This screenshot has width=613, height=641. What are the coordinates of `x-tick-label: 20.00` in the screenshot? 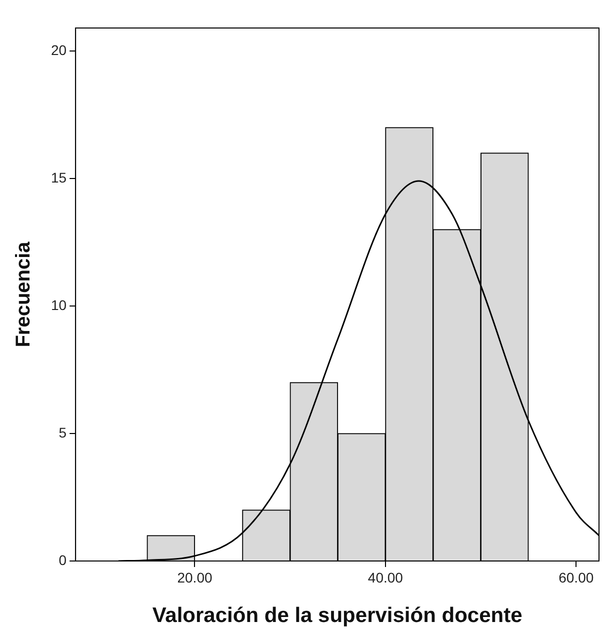 It's located at (194, 577).